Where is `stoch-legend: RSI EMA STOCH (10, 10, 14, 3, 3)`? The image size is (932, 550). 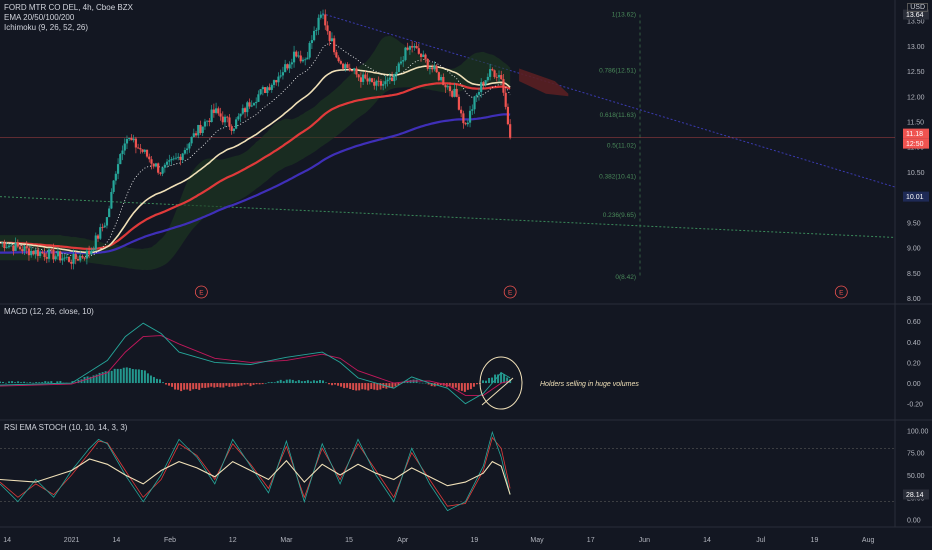
stoch-legend: RSI EMA STOCH (10, 10, 14, 3, 3) is located at coordinates (66, 427).